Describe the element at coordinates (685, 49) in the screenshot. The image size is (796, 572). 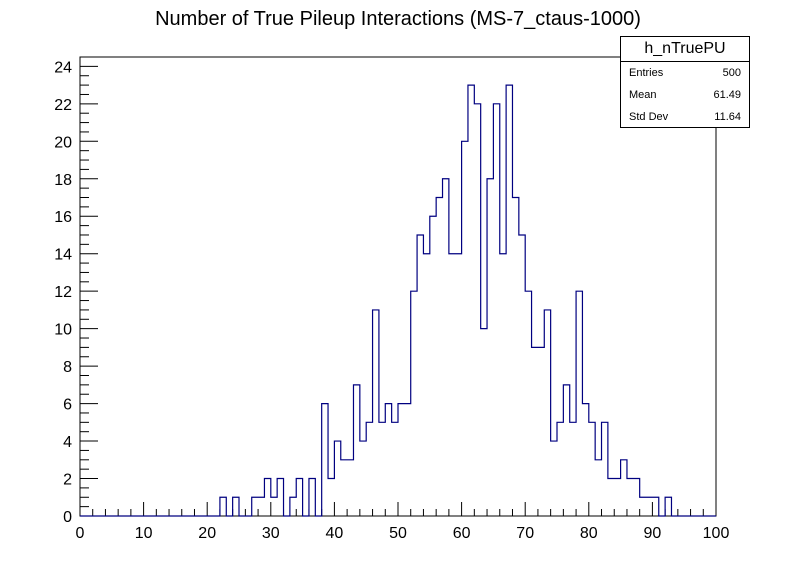
I see `stats-box-title: h_nTruePU` at that location.